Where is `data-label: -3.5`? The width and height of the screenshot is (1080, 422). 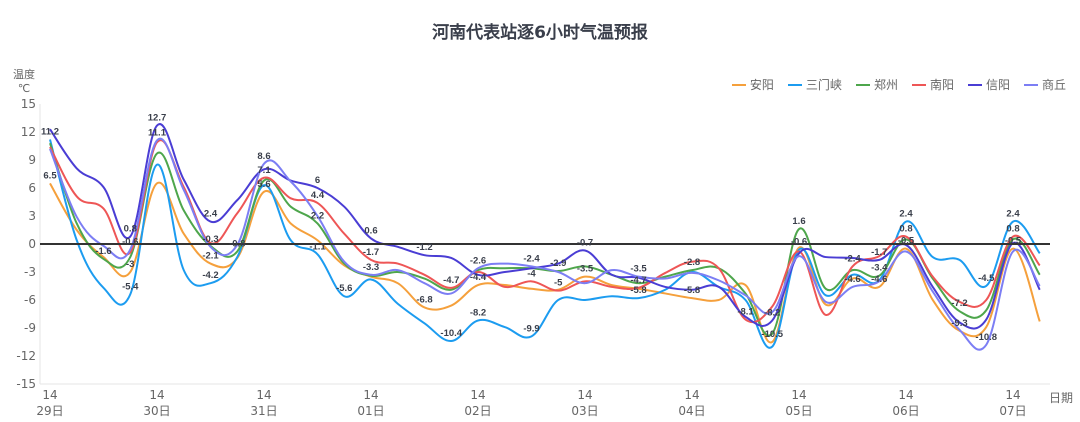 data-label: -3.5 is located at coordinates (585, 269).